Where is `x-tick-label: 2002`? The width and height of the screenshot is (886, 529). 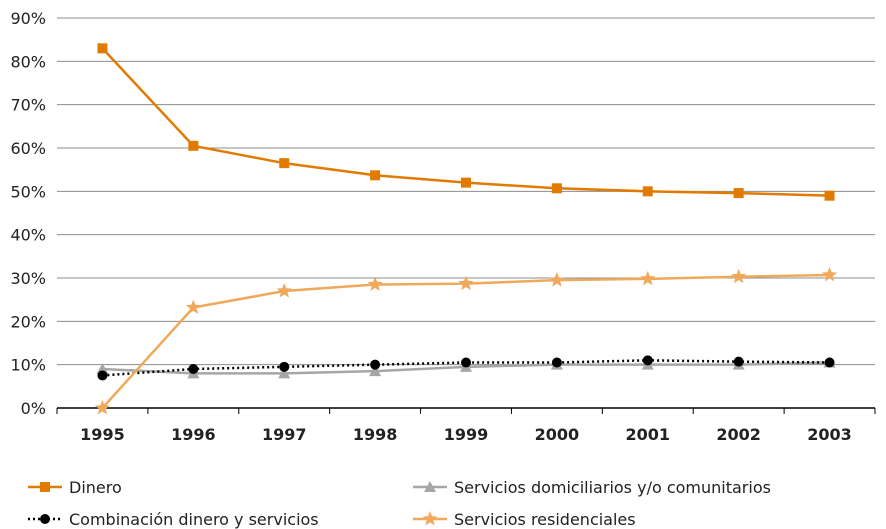
x-tick-label: 2002 is located at coordinates (738, 434).